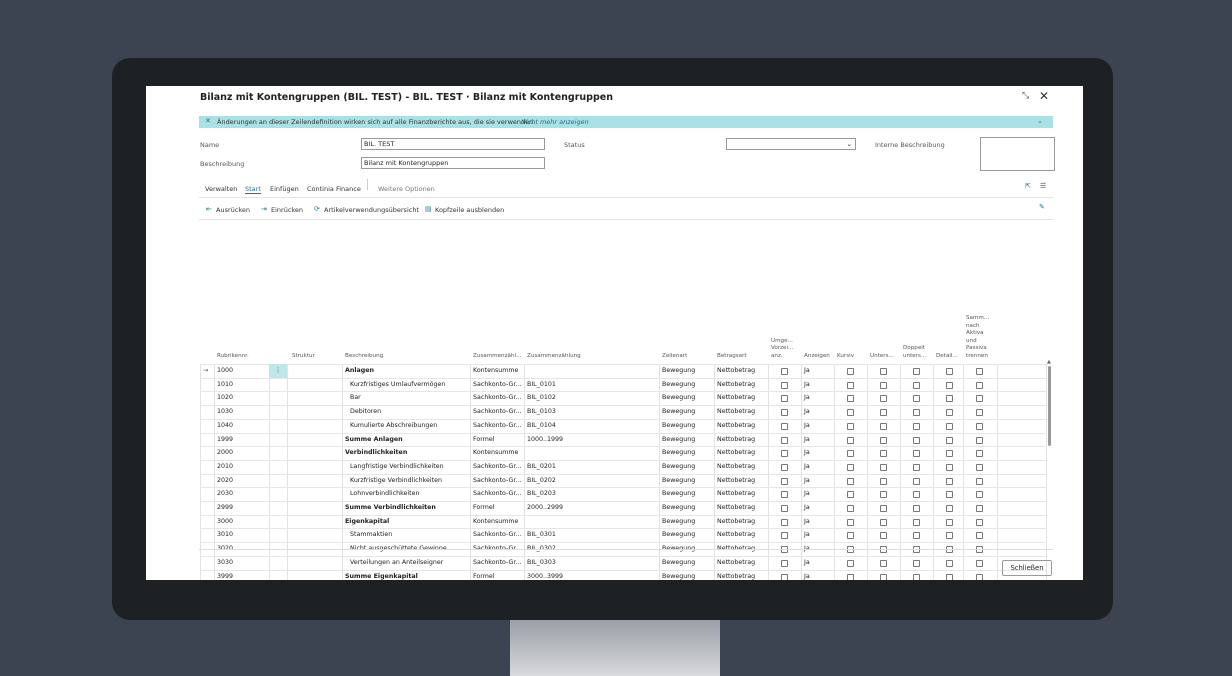 This screenshot has height=676, width=1232. Describe the element at coordinates (541, 494) in the screenshot. I see `cell-totaling: BIL_0203` at that location.